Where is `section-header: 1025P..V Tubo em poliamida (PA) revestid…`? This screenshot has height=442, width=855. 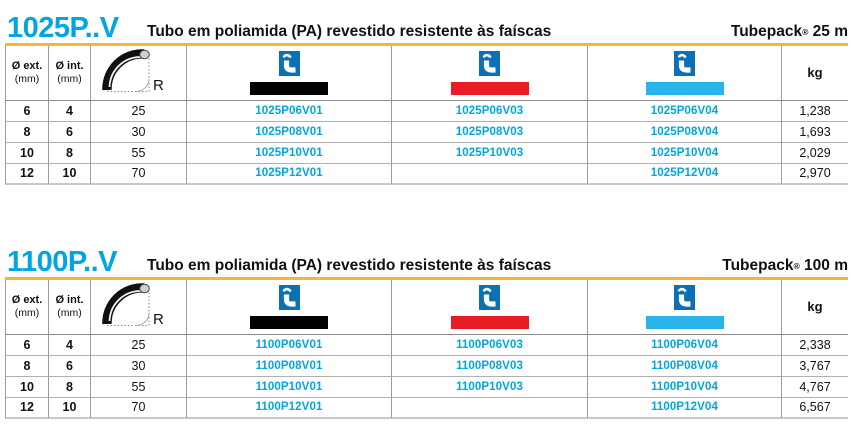
section-header: 1025P..V Tubo em poliamida (PA) revestid… is located at coordinates (426, 25).